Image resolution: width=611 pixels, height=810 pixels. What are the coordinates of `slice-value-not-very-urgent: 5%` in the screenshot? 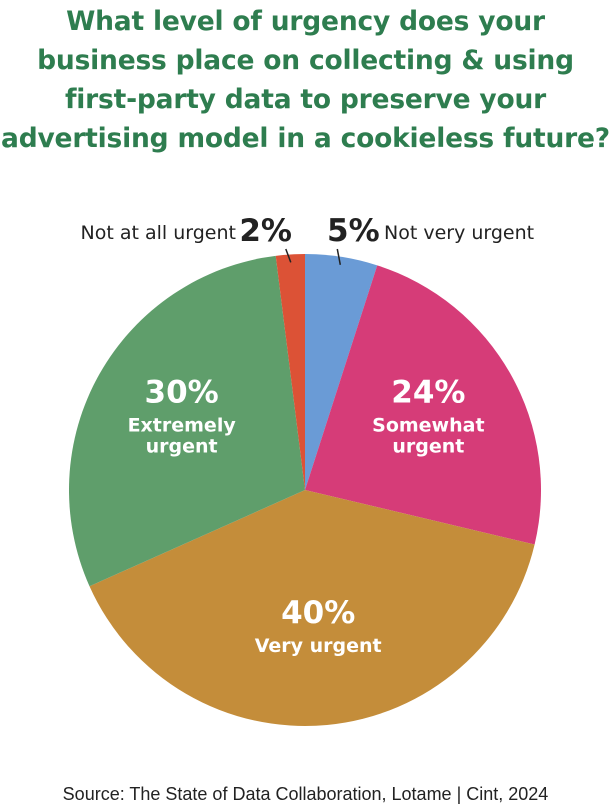 It's located at (353, 231).